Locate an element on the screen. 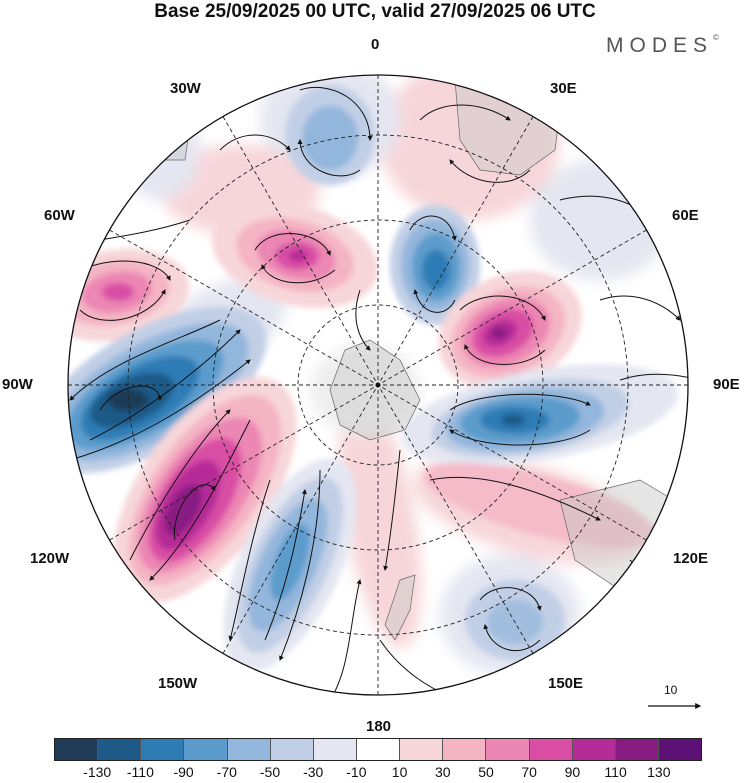 Image resolution: width=750 pixels, height=783 pixels. label-60w: 60W is located at coordinates (59, 215).